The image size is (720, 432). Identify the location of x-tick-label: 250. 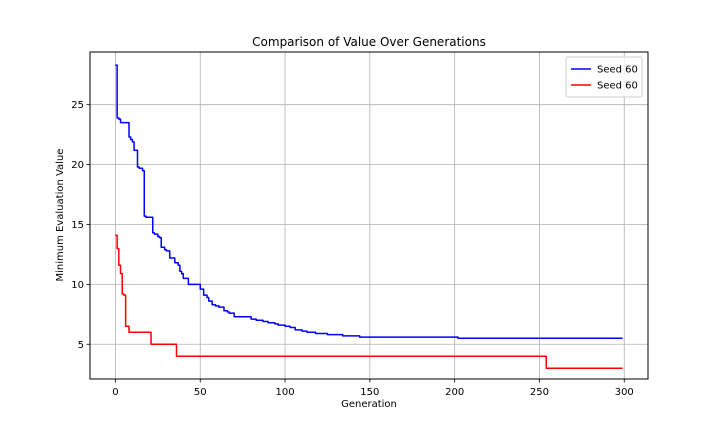
(539, 392).